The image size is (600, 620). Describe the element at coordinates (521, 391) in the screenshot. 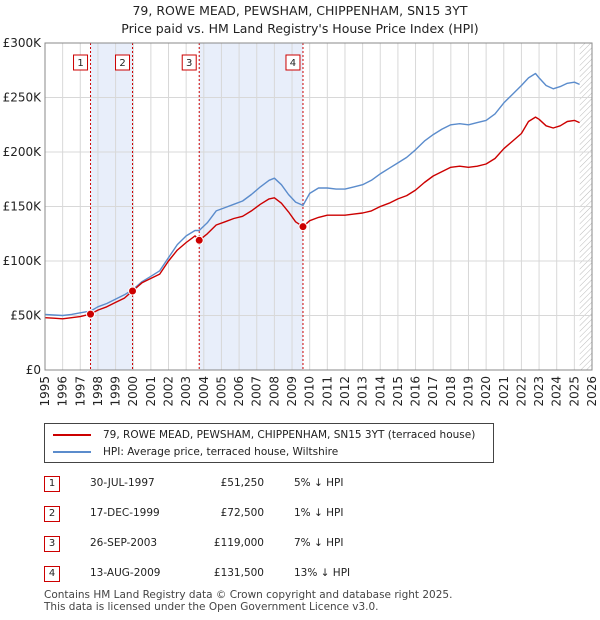

I see `x-tick-label: 2022` at that location.